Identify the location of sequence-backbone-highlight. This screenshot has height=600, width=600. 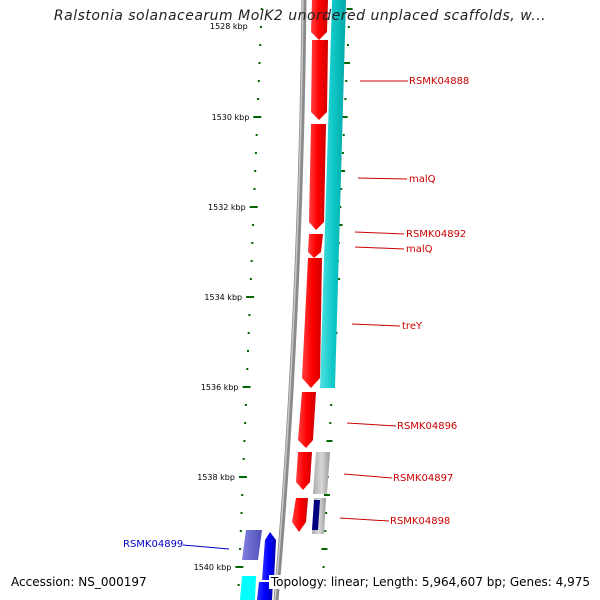
(289, 300).